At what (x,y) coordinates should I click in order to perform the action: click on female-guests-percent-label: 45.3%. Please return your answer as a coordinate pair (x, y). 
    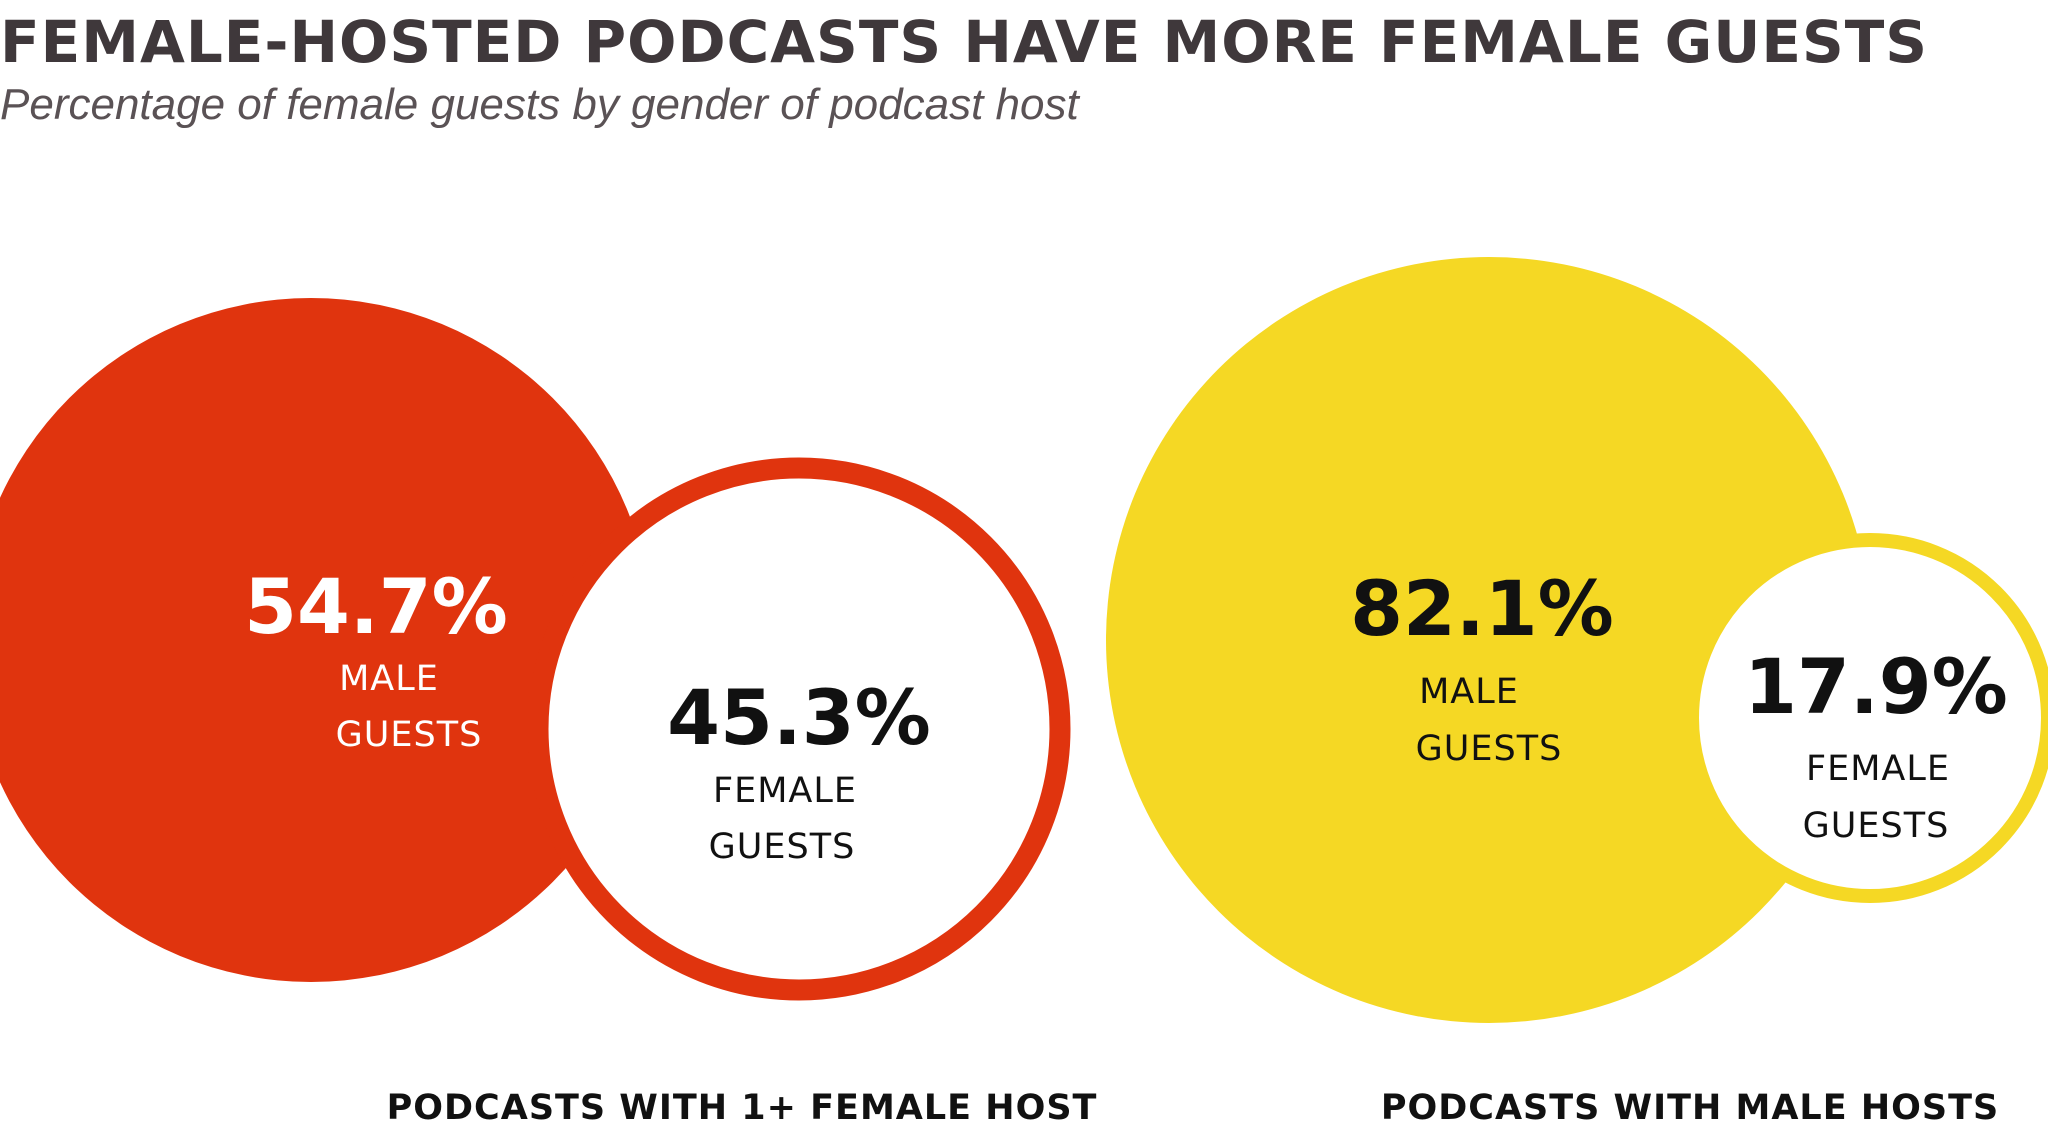
    Looking at the image, I should click on (799, 717).